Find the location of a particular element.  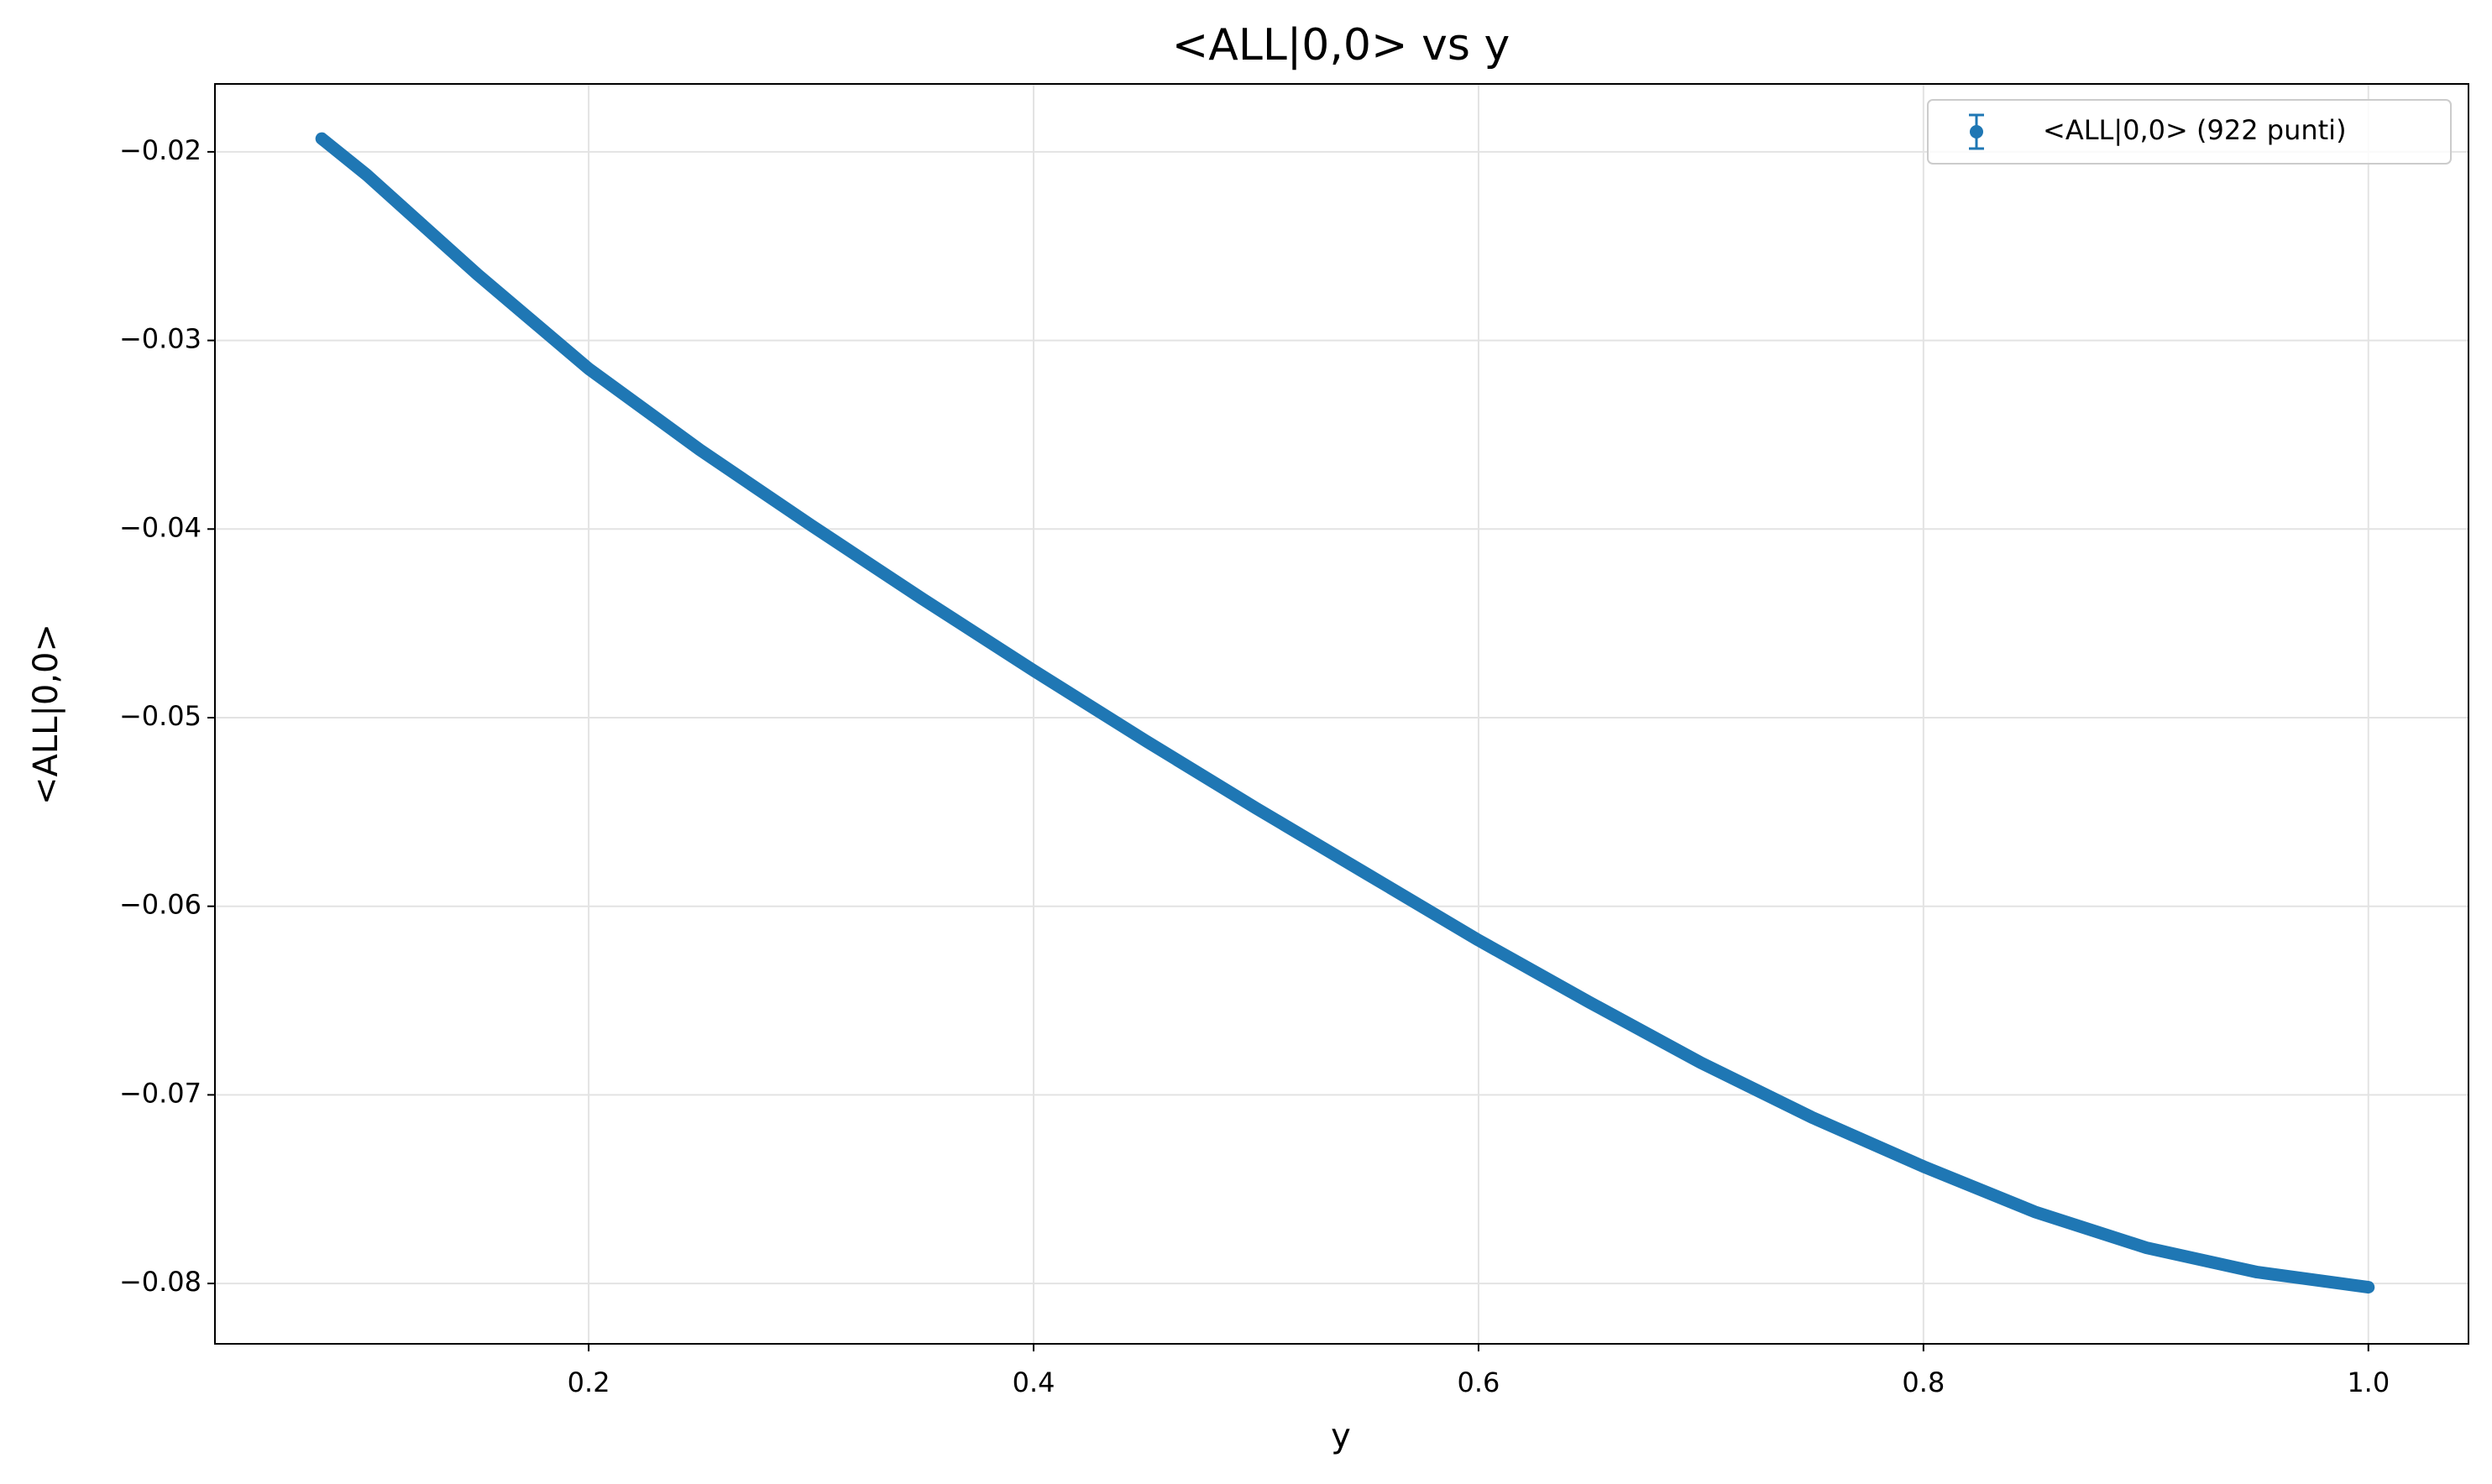

legend-box is located at coordinates (2189, 132).